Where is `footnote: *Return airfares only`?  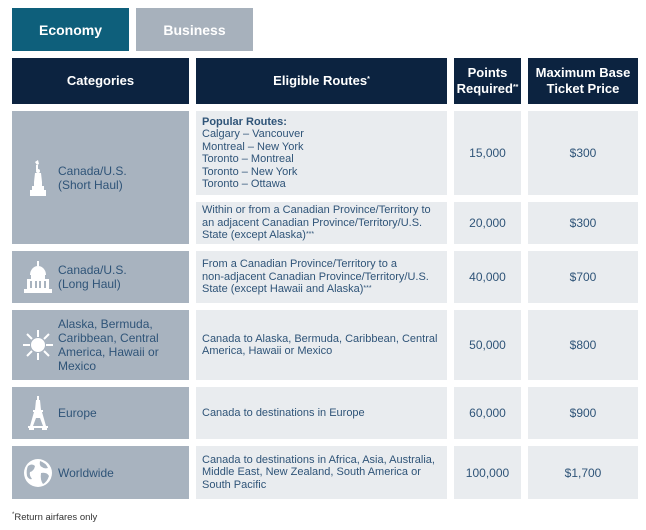
footnote: *Return airfares only is located at coordinates (55, 518).